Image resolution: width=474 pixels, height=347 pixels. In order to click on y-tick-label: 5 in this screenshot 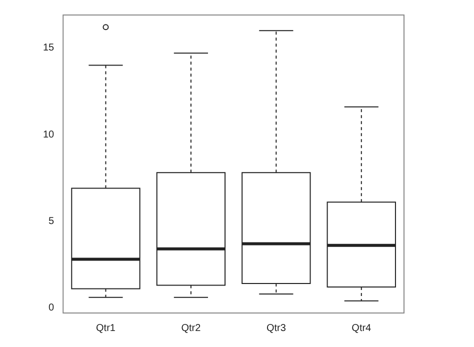, I will do `click(51, 221)`.